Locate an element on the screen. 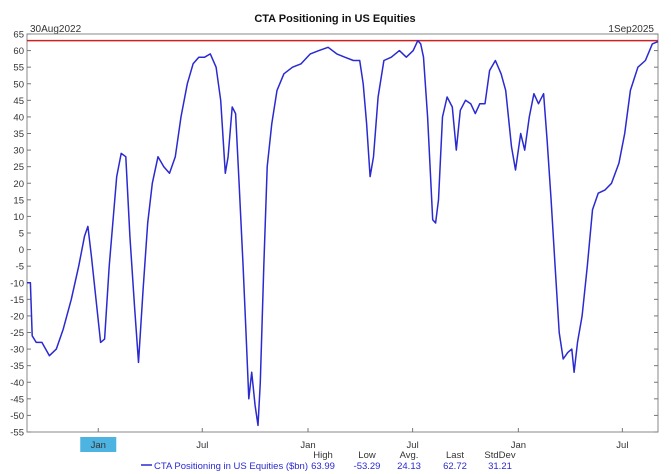  y-tick-label: -40 is located at coordinates (17, 383).